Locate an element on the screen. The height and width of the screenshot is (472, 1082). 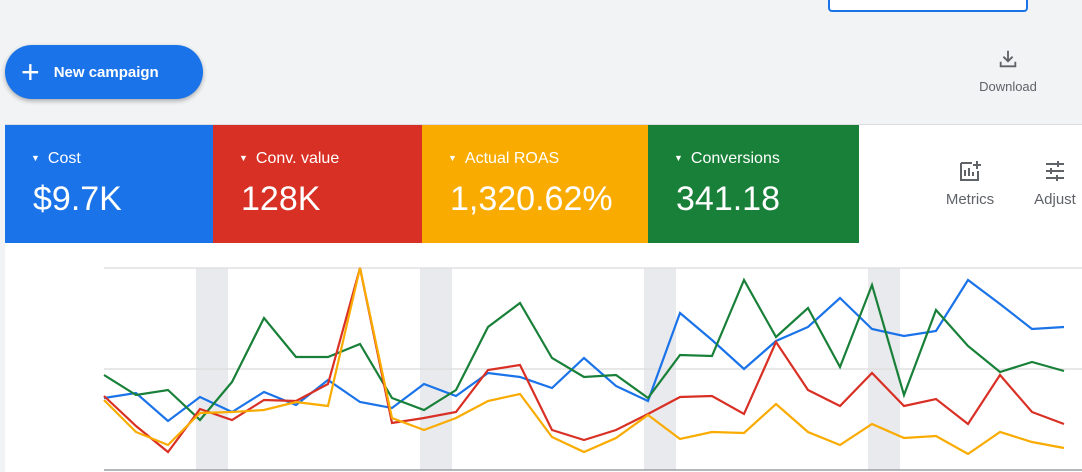
scorecard-value: $9.7K is located at coordinates (77, 199).